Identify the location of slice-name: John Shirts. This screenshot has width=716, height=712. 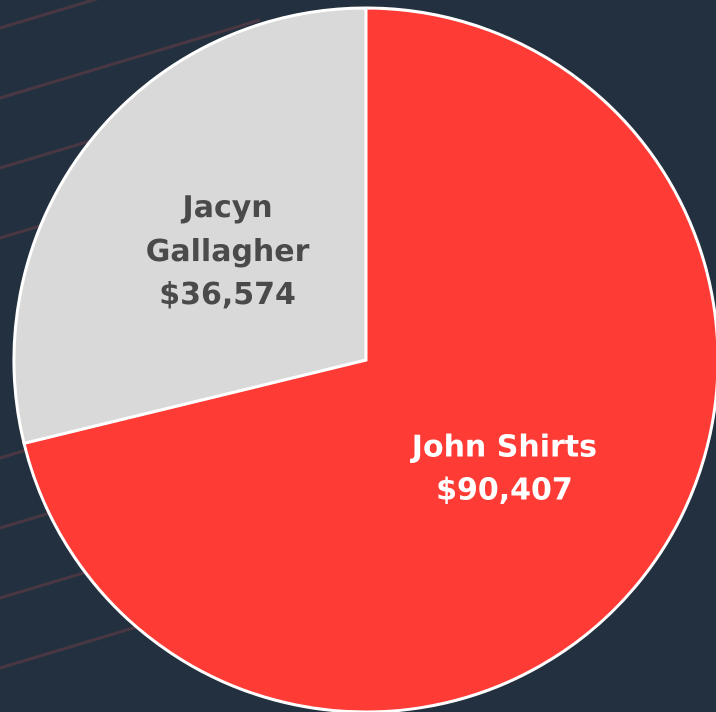
(504, 447).